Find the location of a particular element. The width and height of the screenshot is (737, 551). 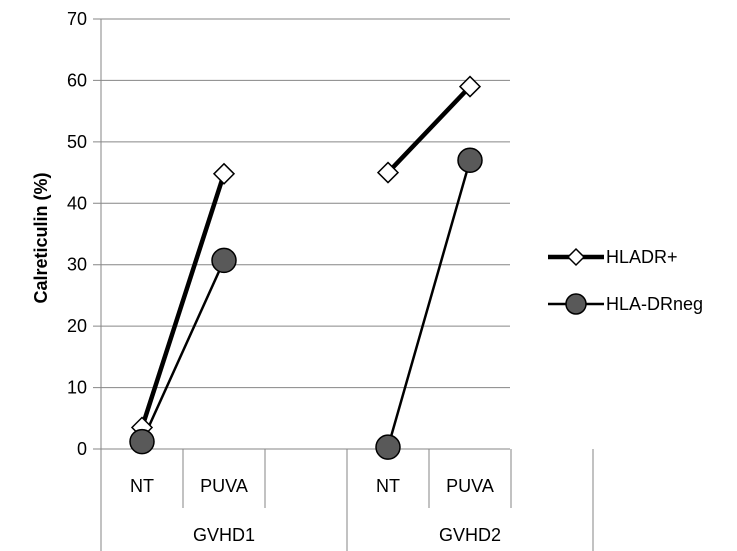

legend: HLADR+ HLA-DRneg is located at coordinates (625, 281).